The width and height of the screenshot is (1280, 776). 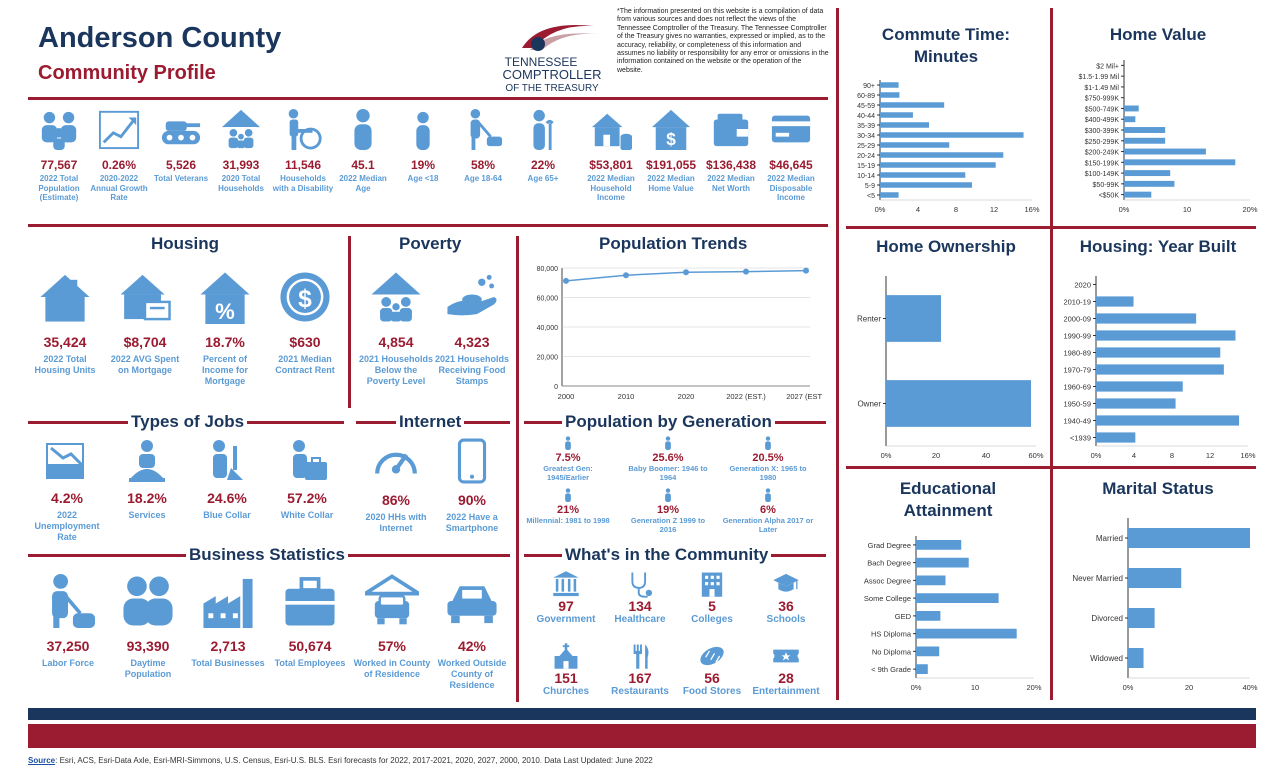 I want to click on stat-value: 4,854, so click(x=396, y=342).